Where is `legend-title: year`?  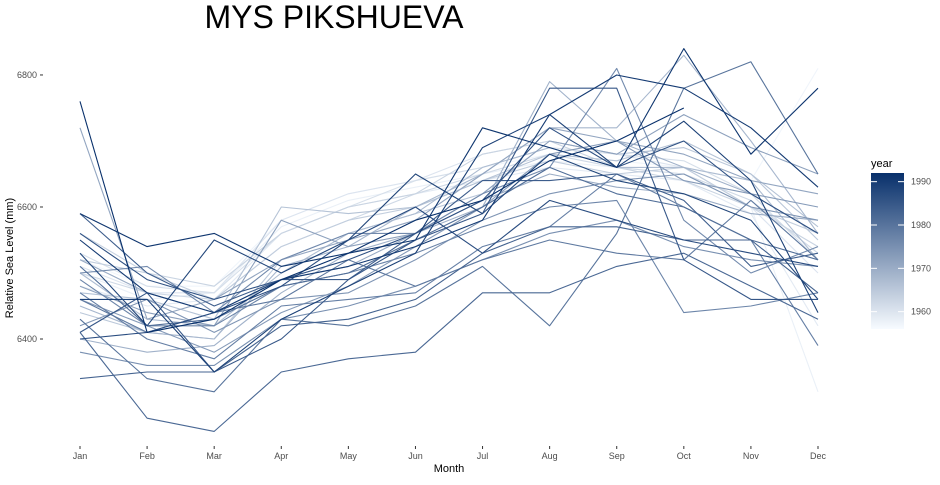
legend-title: year is located at coordinates (882, 164).